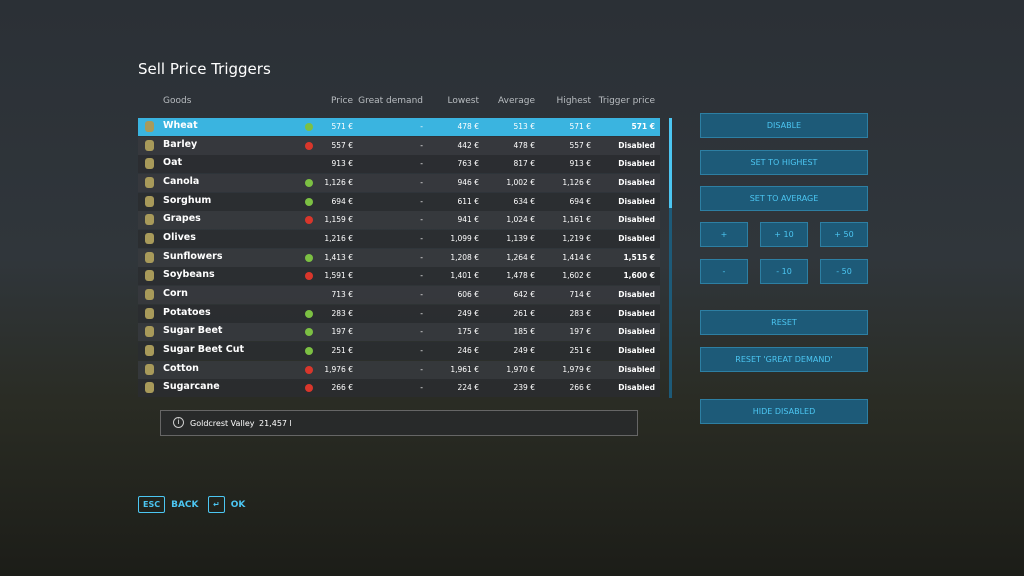  Describe the element at coordinates (342, 332) in the screenshot. I see `cell: 197 €` at that location.